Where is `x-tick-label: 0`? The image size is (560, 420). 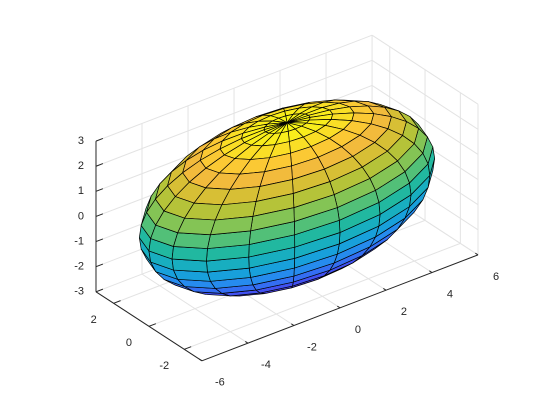 x-tick-label: 0 is located at coordinates (358, 330).